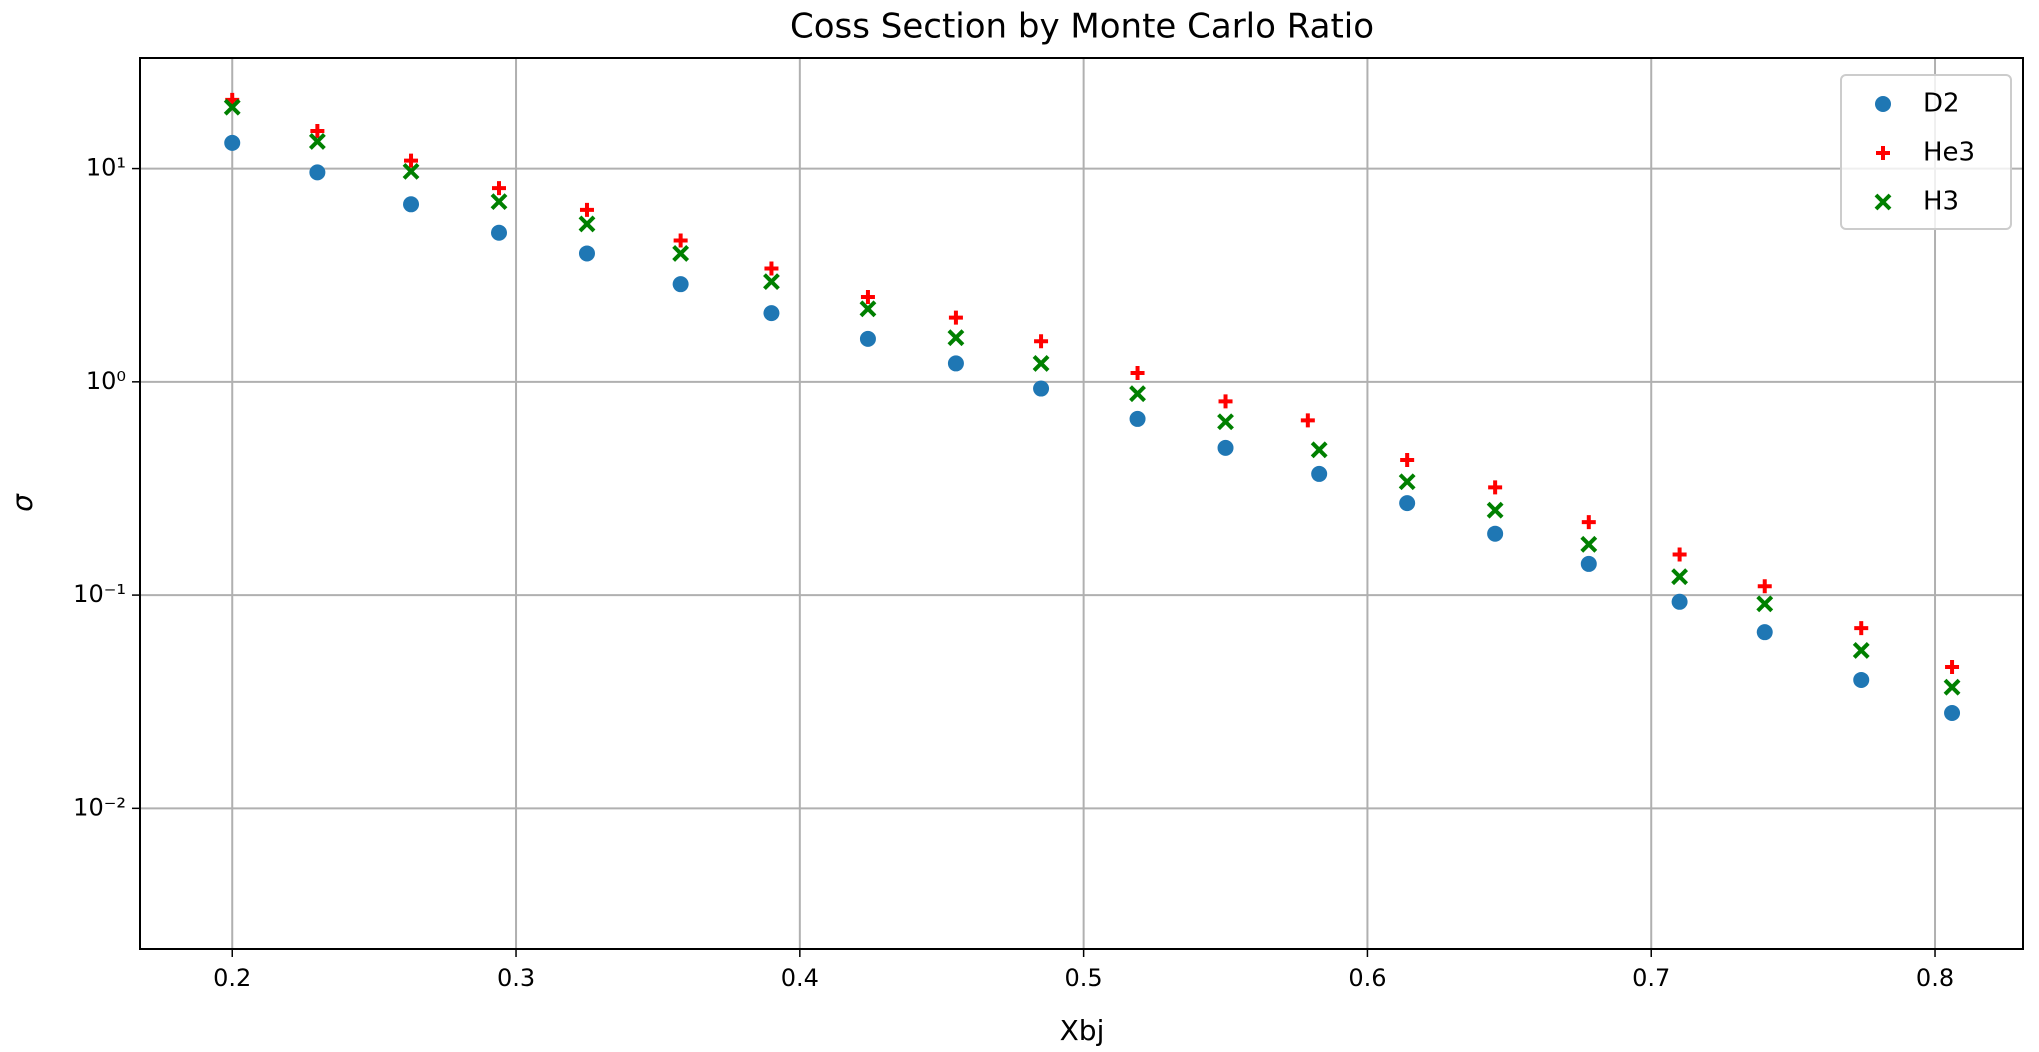  What do you see at coordinates (99, 594) in the screenshot?
I see `y-tick-label: 10⁻¹` at bounding box center [99, 594].